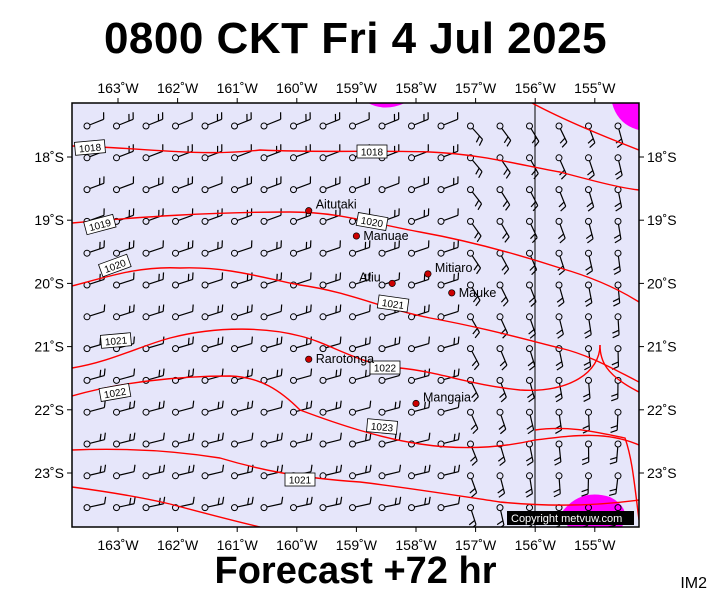 The width and height of the screenshot is (711, 600). Describe the element at coordinates (178, 545) in the screenshot. I see `lon-label-bottom: 162˚W` at that location.